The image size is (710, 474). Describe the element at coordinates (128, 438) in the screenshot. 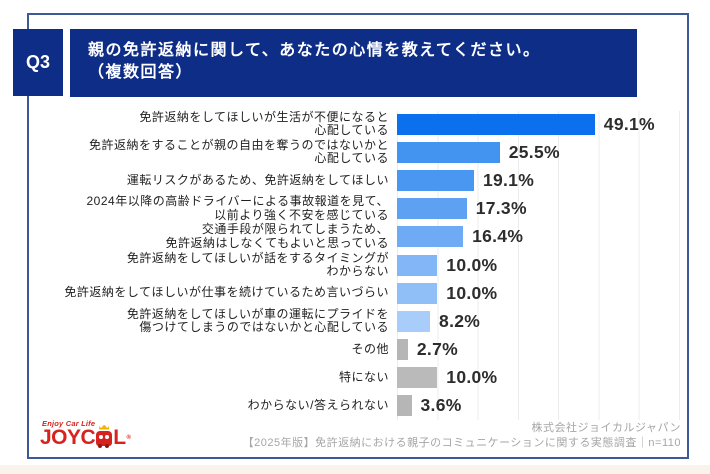

I see `registered-mark: ®` at that location.